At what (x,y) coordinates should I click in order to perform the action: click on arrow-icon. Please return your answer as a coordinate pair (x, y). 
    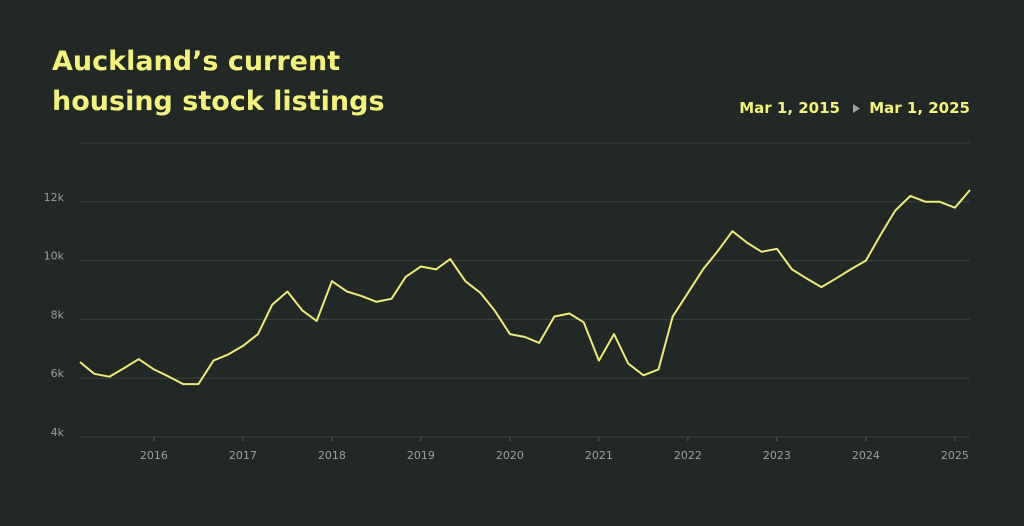
    Looking at the image, I should click on (856, 108).